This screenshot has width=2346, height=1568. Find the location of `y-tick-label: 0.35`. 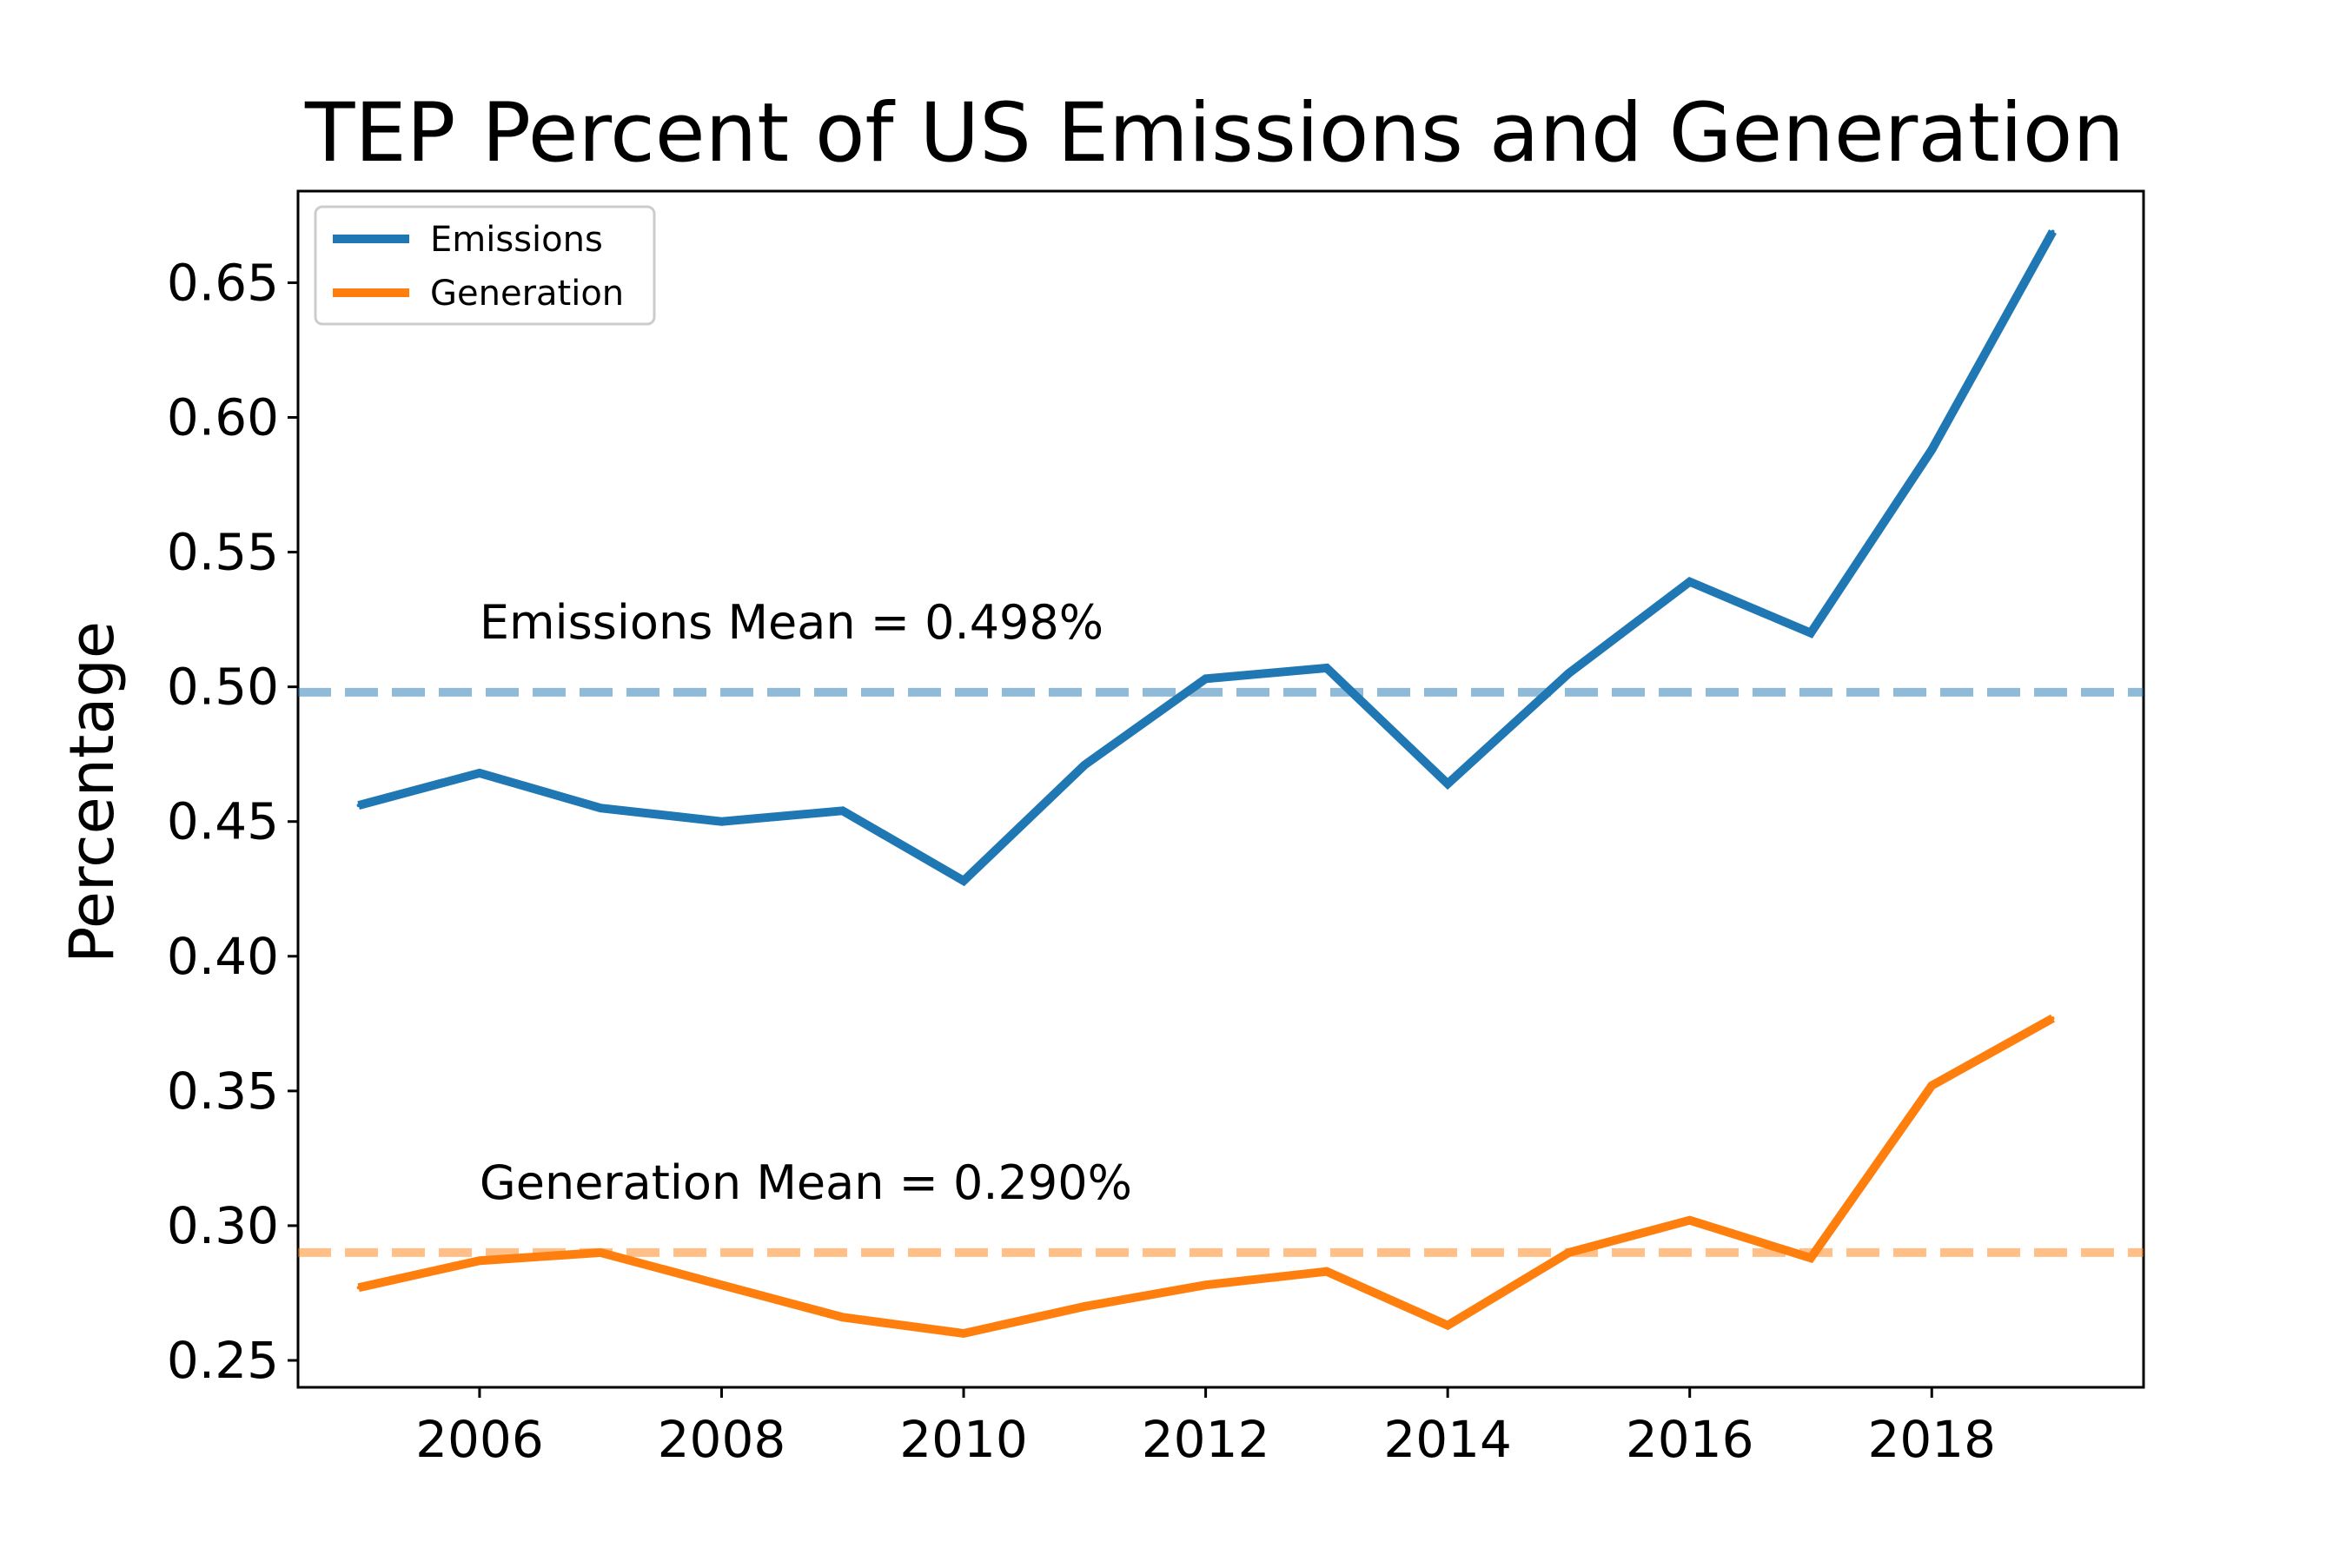

y-tick-label: 0.35 is located at coordinates (223, 1091).